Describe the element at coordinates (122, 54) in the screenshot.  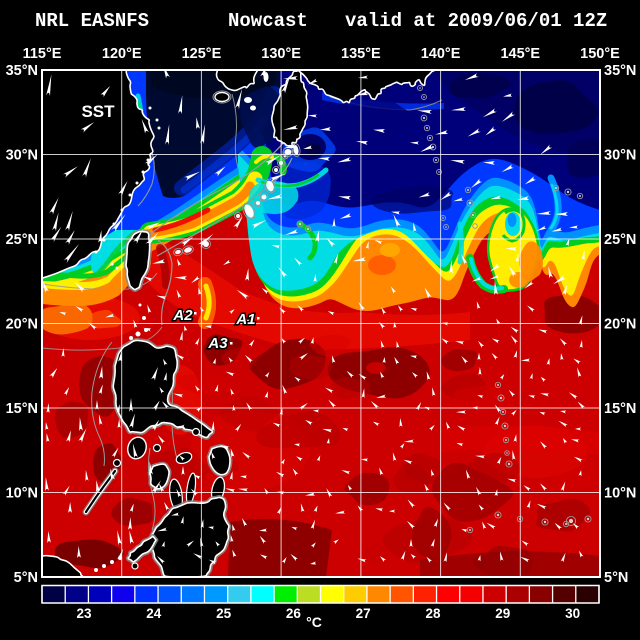
I see `svg-text: 120°E` at that location.